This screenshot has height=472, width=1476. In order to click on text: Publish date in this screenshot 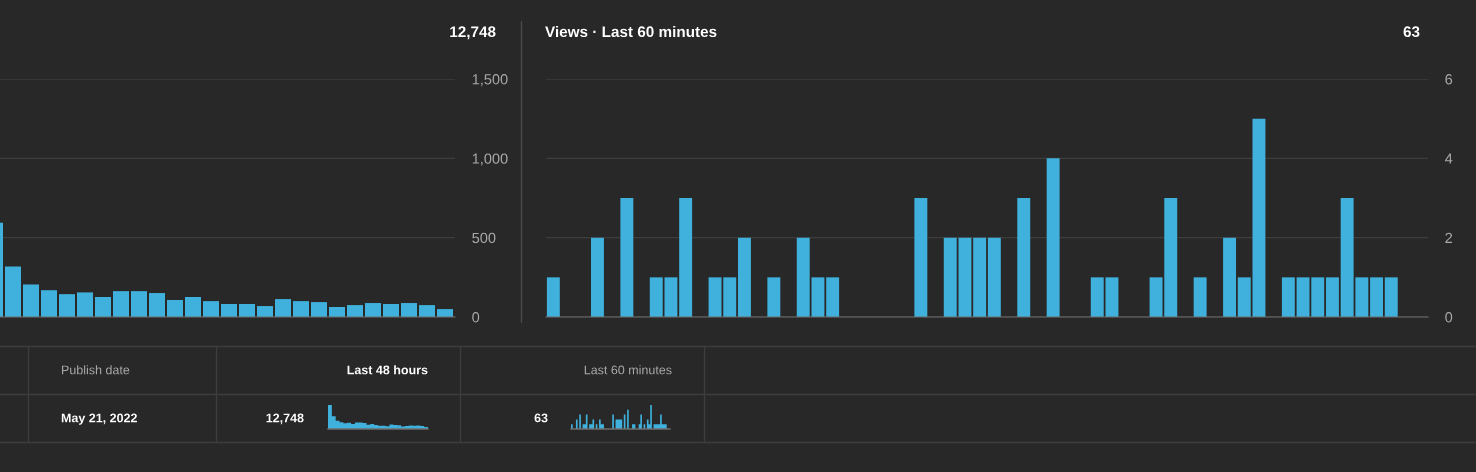, I will do `click(96, 370)`.